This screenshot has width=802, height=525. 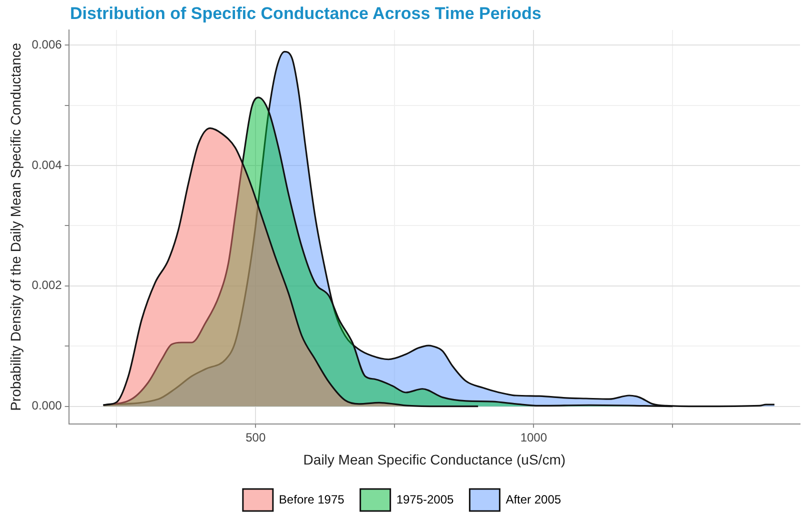 I want to click on x-tick-label: 500, so click(x=256, y=437).